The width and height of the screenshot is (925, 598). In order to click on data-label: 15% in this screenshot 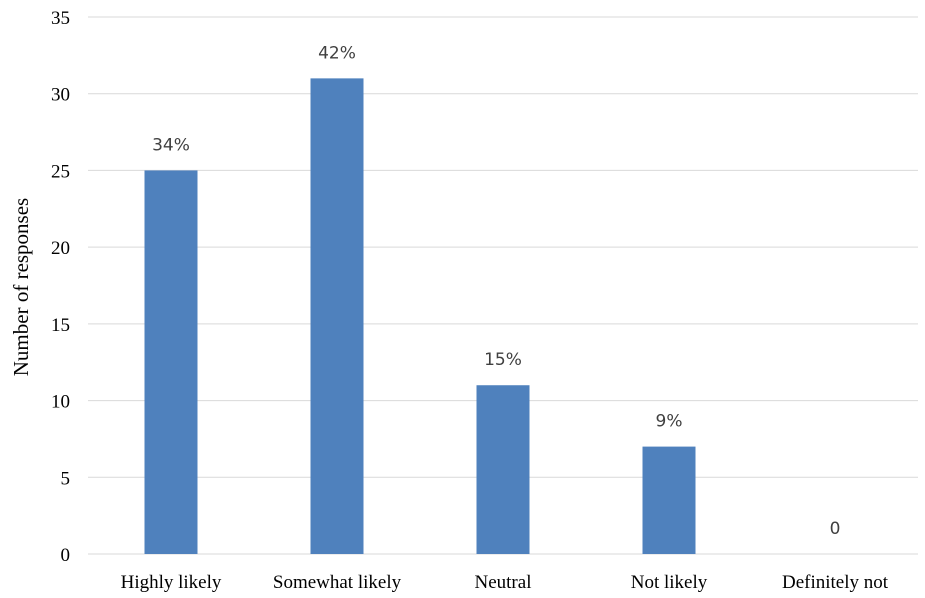, I will do `click(503, 360)`.